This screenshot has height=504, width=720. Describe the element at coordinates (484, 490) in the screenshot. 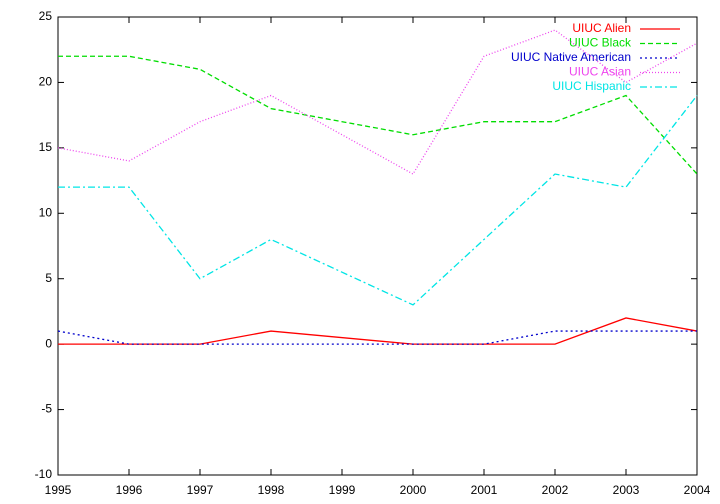

I see `x-tick-label: 2001` at that location.